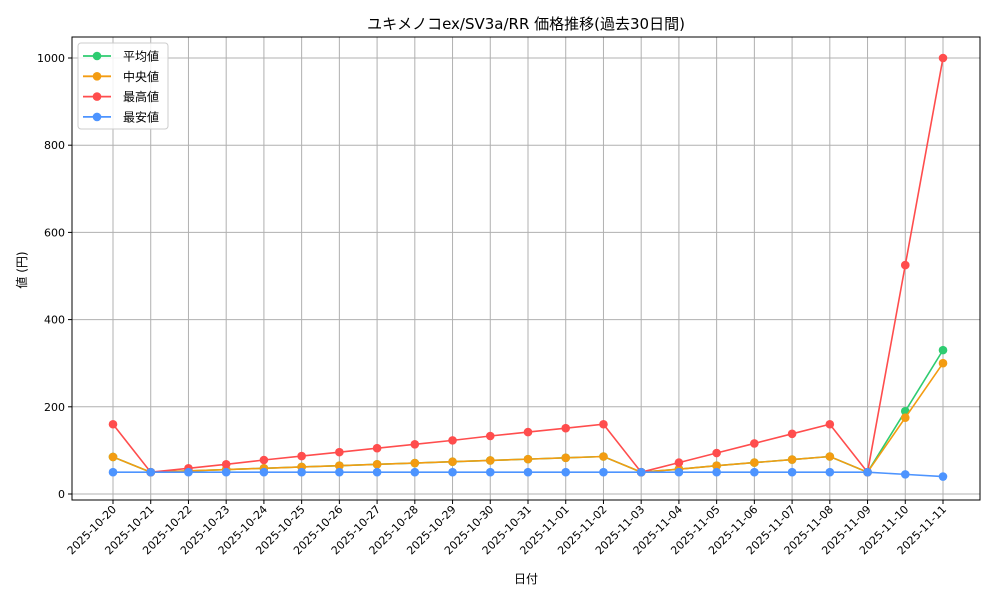  I want to click on legend-label: 最安値, so click(141, 116).